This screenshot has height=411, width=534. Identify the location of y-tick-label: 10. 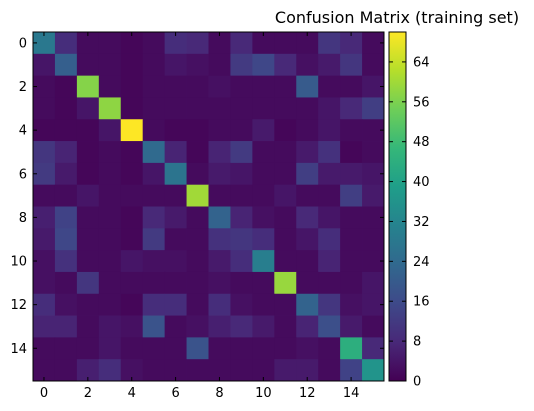
(18, 262).